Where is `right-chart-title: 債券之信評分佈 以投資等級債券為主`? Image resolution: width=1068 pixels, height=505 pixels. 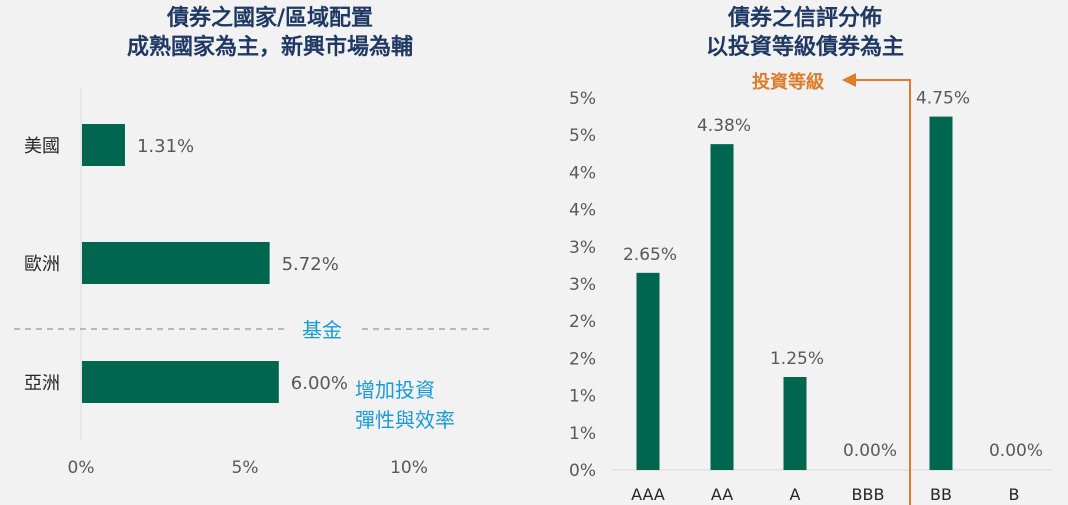 right-chart-title: 債券之信評分佈 以投資等級債券為主 is located at coordinates (805, 33).